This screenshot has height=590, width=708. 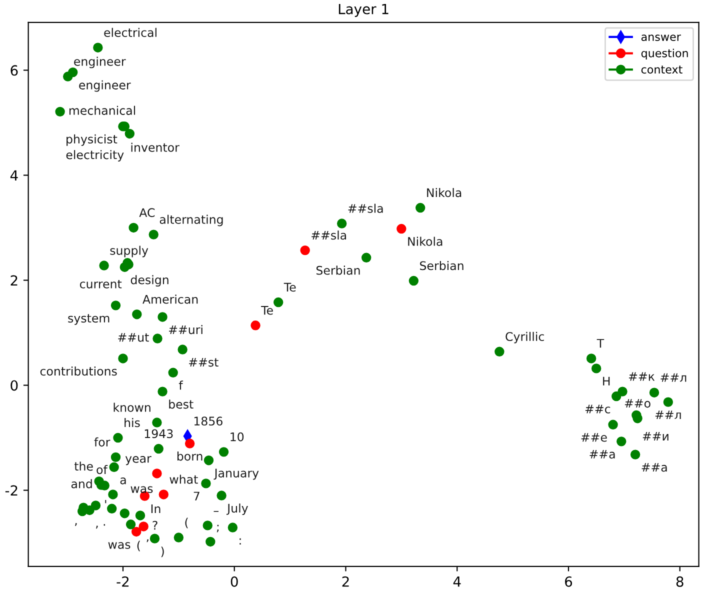 What do you see at coordinates (14, 70) in the screenshot?
I see `y-tick-label: 6` at bounding box center [14, 70].